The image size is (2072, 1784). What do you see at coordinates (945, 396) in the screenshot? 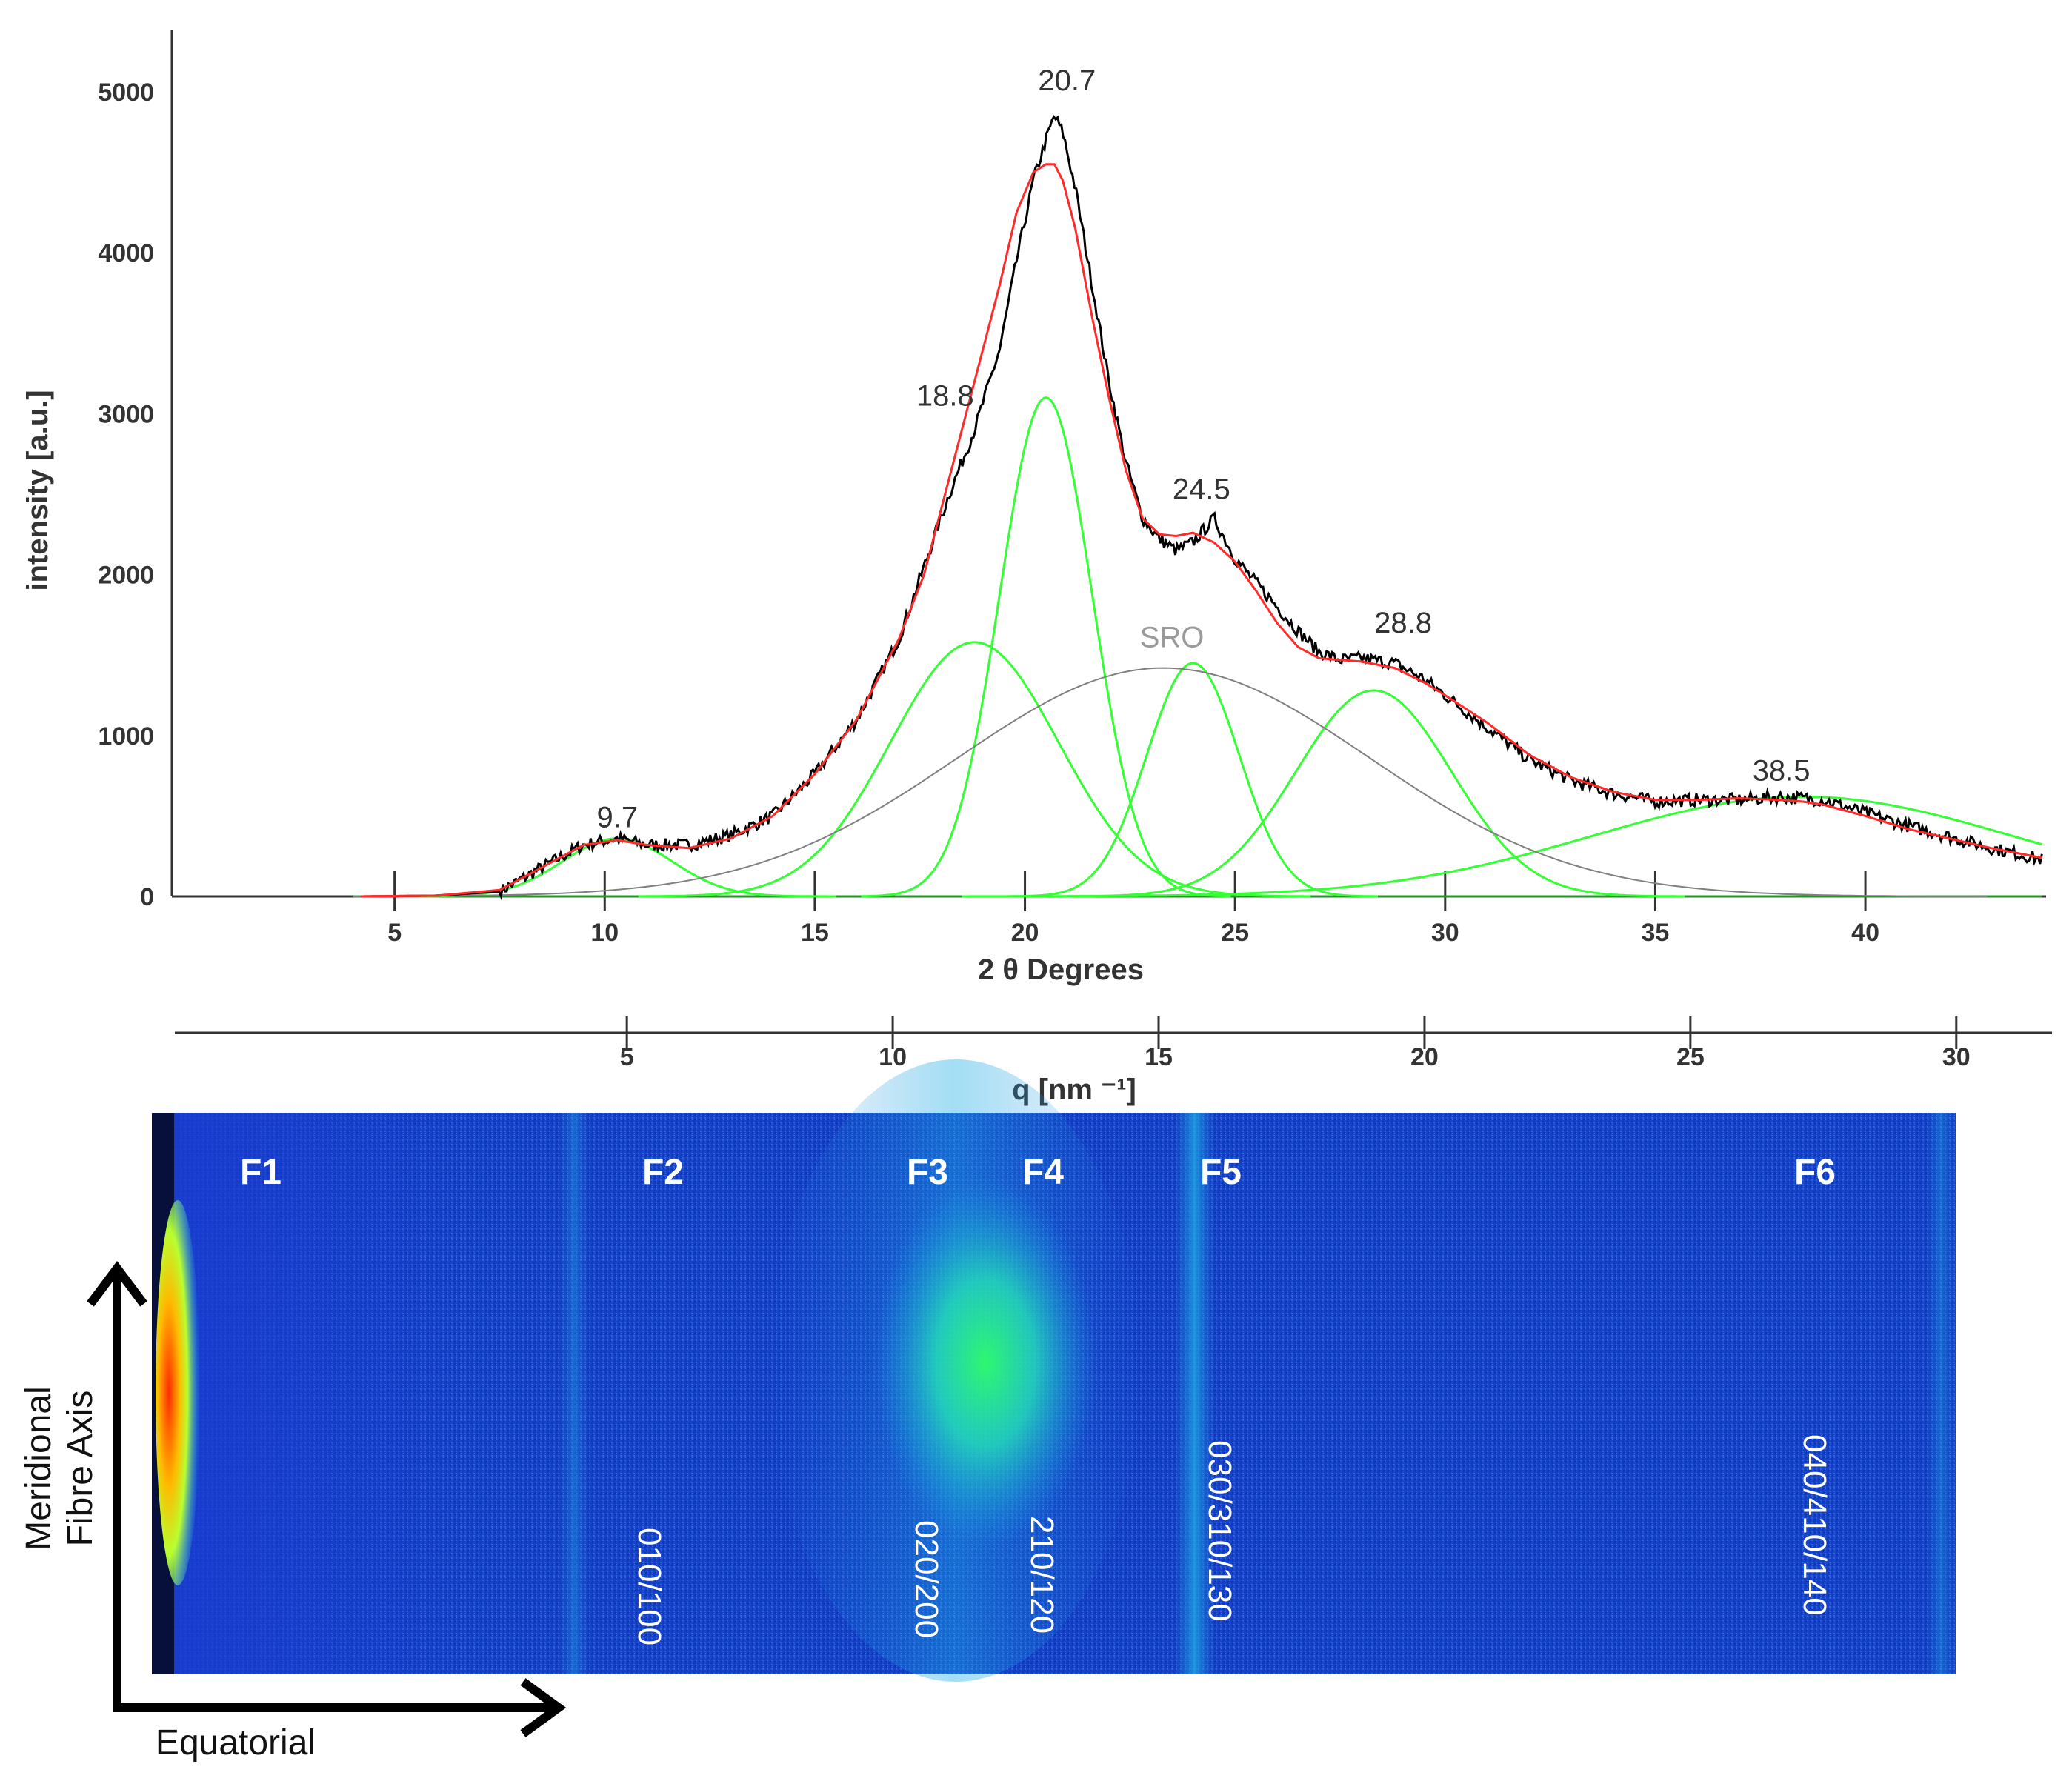
I see `peak-label: 18.8` at bounding box center [945, 396].